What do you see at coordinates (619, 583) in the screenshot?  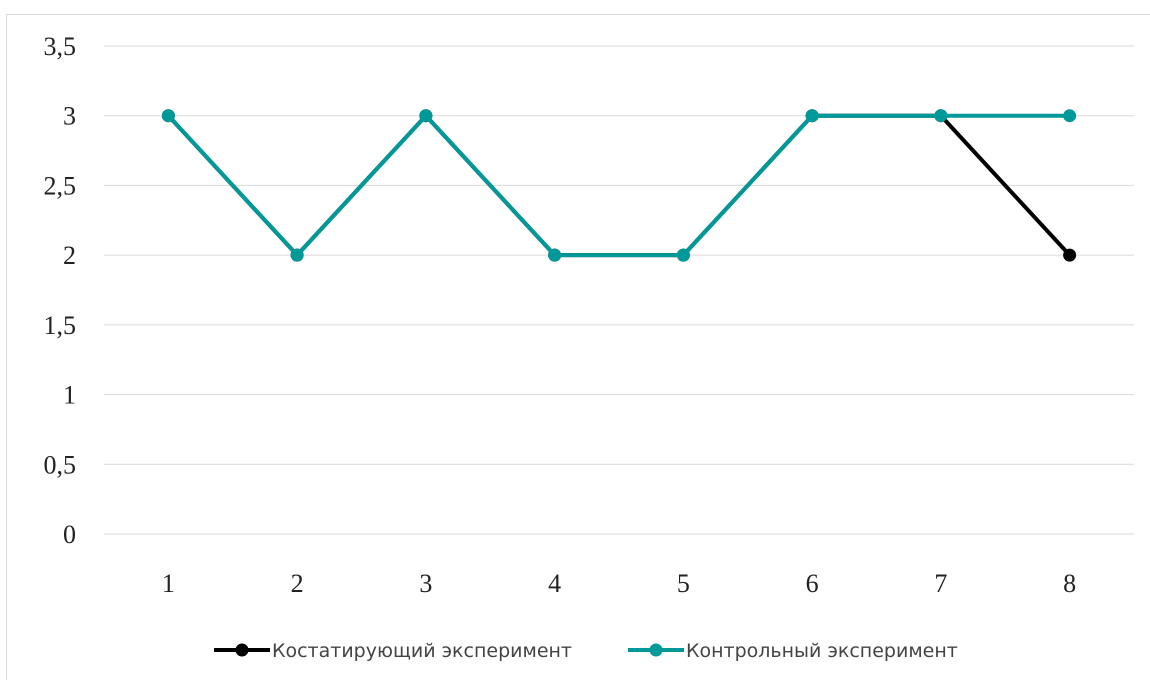 I see `x-axis: 1 2 3 4 5 6 7 8` at bounding box center [619, 583].